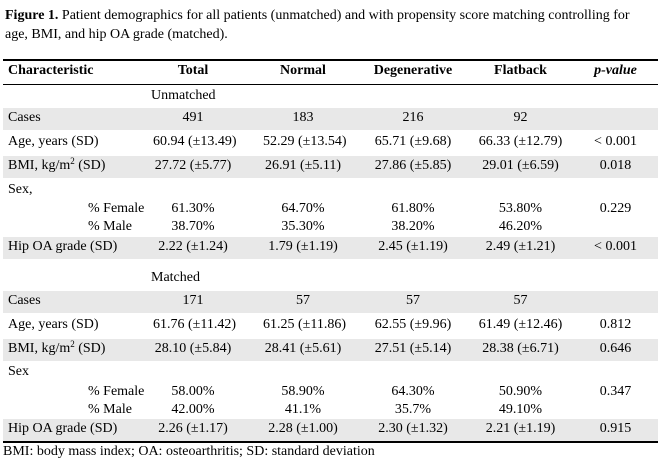 Image resolution: width=661 pixels, height=466 pixels. Describe the element at coordinates (24, 117) in the screenshot. I see `row-label: Cases` at that location.